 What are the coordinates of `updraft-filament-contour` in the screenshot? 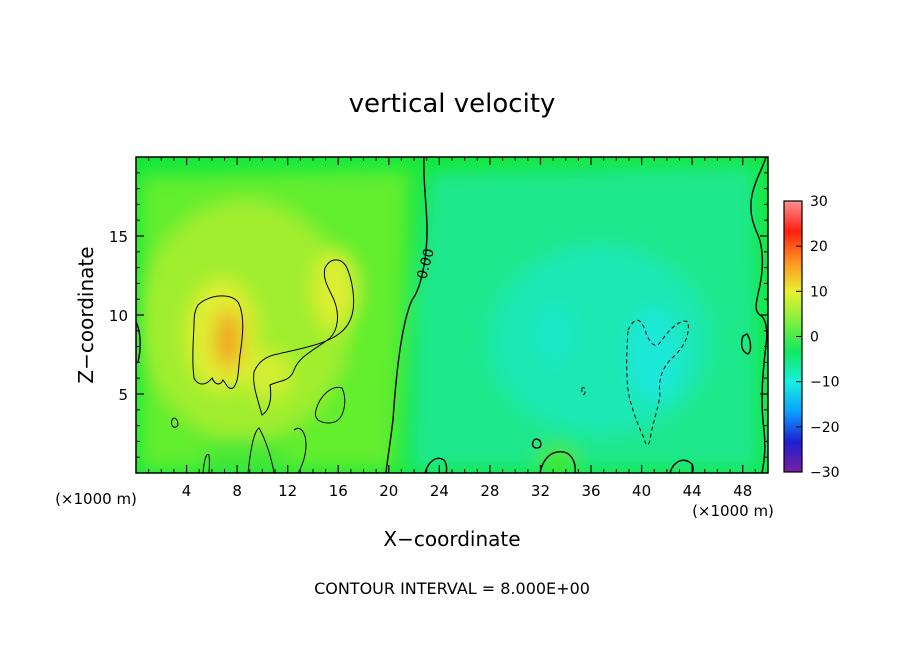 It's located at (300, 450).